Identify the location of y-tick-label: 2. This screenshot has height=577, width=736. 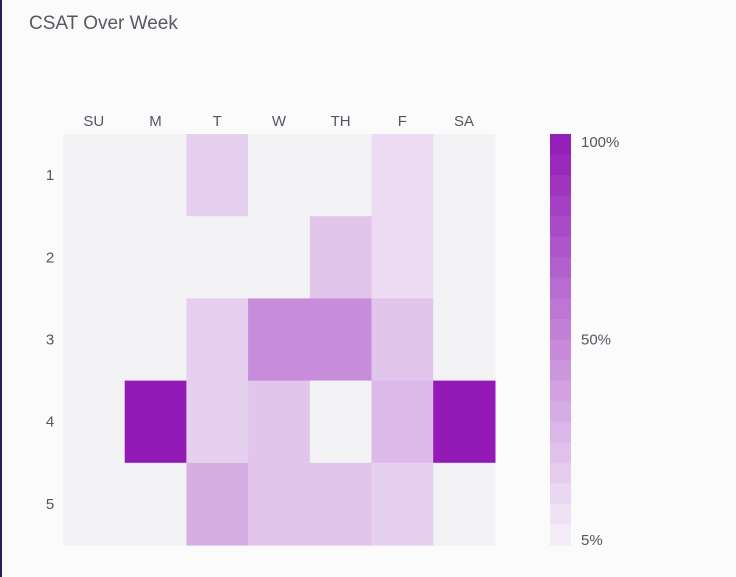
(50, 257).